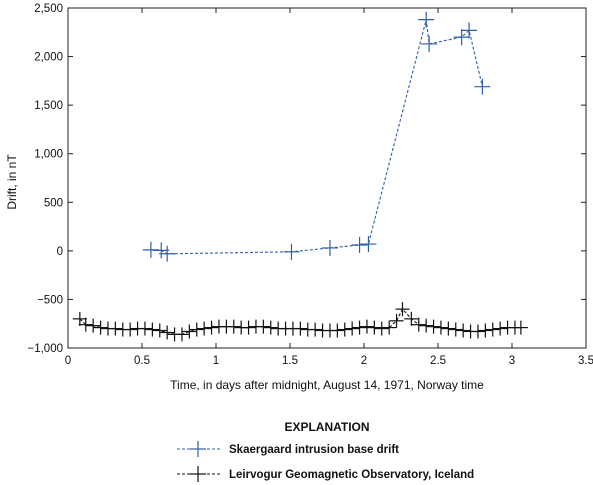 Image resolution: width=593 pixels, height=485 pixels. Describe the element at coordinates (48, 106) in the screenshot. I see `y-tick-label: 1,500` at that location.